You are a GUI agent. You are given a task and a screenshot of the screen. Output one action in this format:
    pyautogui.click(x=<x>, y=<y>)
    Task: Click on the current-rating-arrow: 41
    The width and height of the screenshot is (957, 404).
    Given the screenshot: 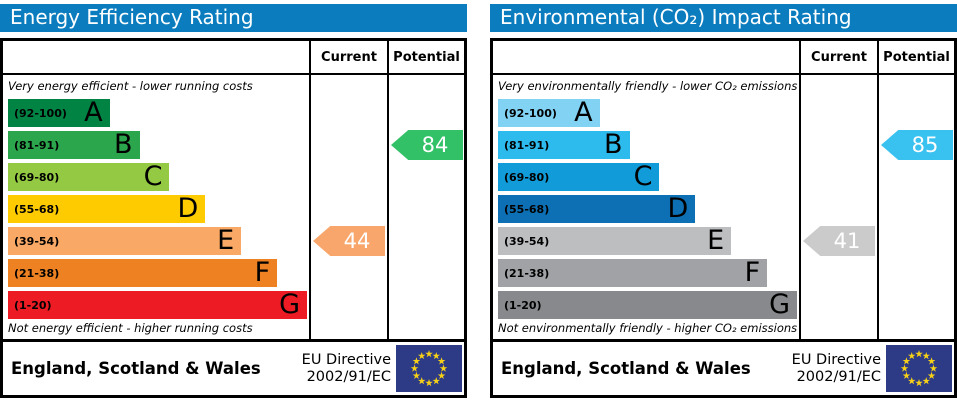 What is the action you would take?
    pyautogui.click(x=839, y=241)
    